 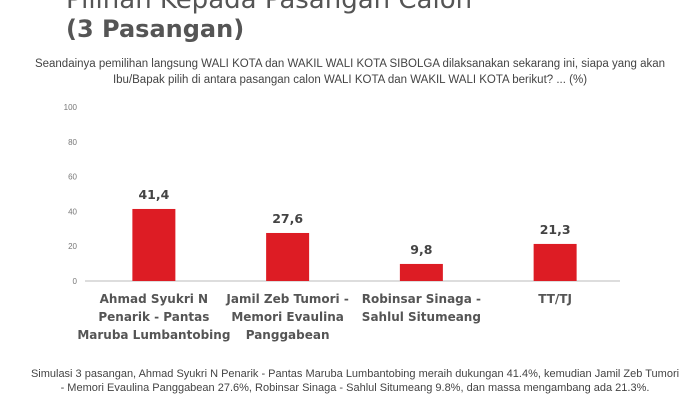 What do you see at coordinates (75, 281) in the screenshot?
I see `y-tick-label: 0` at bounding box center [75, 281].